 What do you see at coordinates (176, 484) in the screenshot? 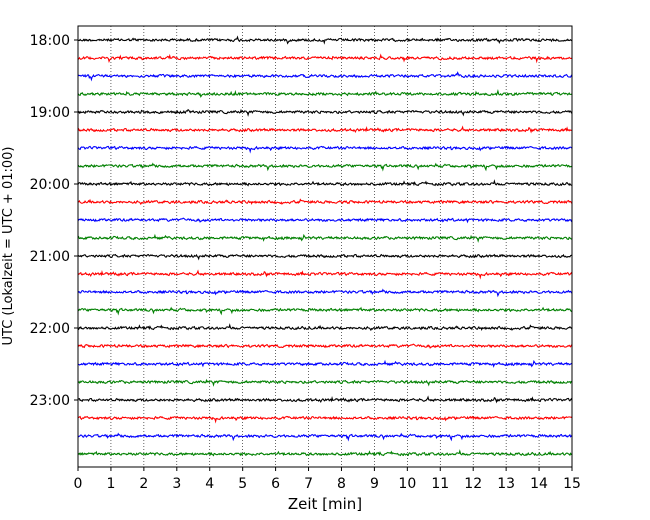
I see `x-tick-label-3: 3` at bounding box center [176, 484].